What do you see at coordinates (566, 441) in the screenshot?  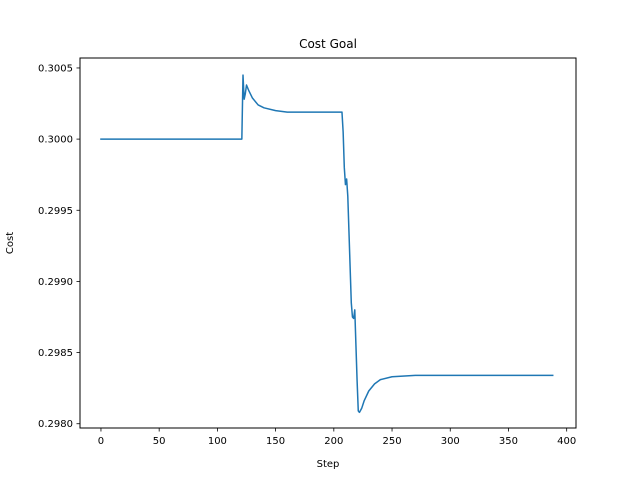 I see `x-tick-label: 400` at bounding box center [566, 441].